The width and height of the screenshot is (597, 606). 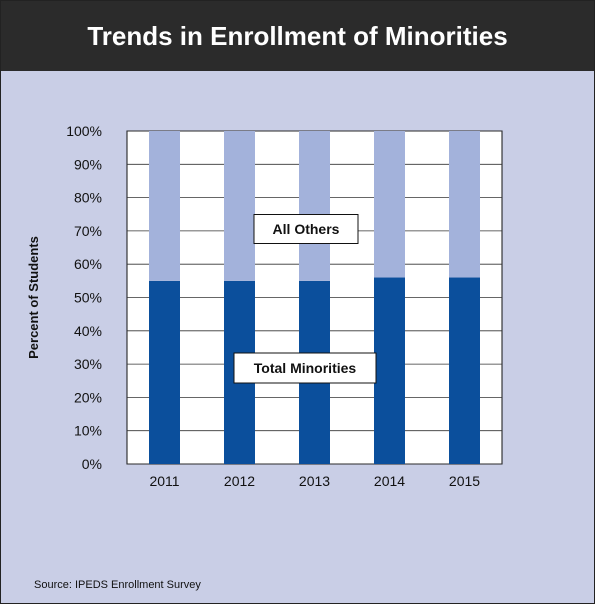 I want to click on y-axis-ticks: 0% 10% 20% 30% 40% 50% 60% 70% 80% 90% 100%, so click(x=84, y=297).